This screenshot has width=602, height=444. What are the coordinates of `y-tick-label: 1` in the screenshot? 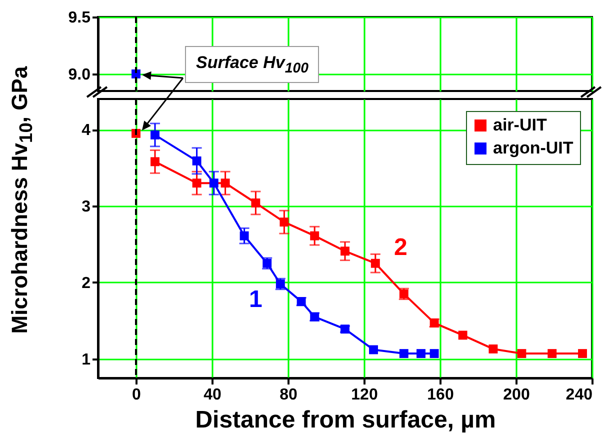 It's located at (86, 359).